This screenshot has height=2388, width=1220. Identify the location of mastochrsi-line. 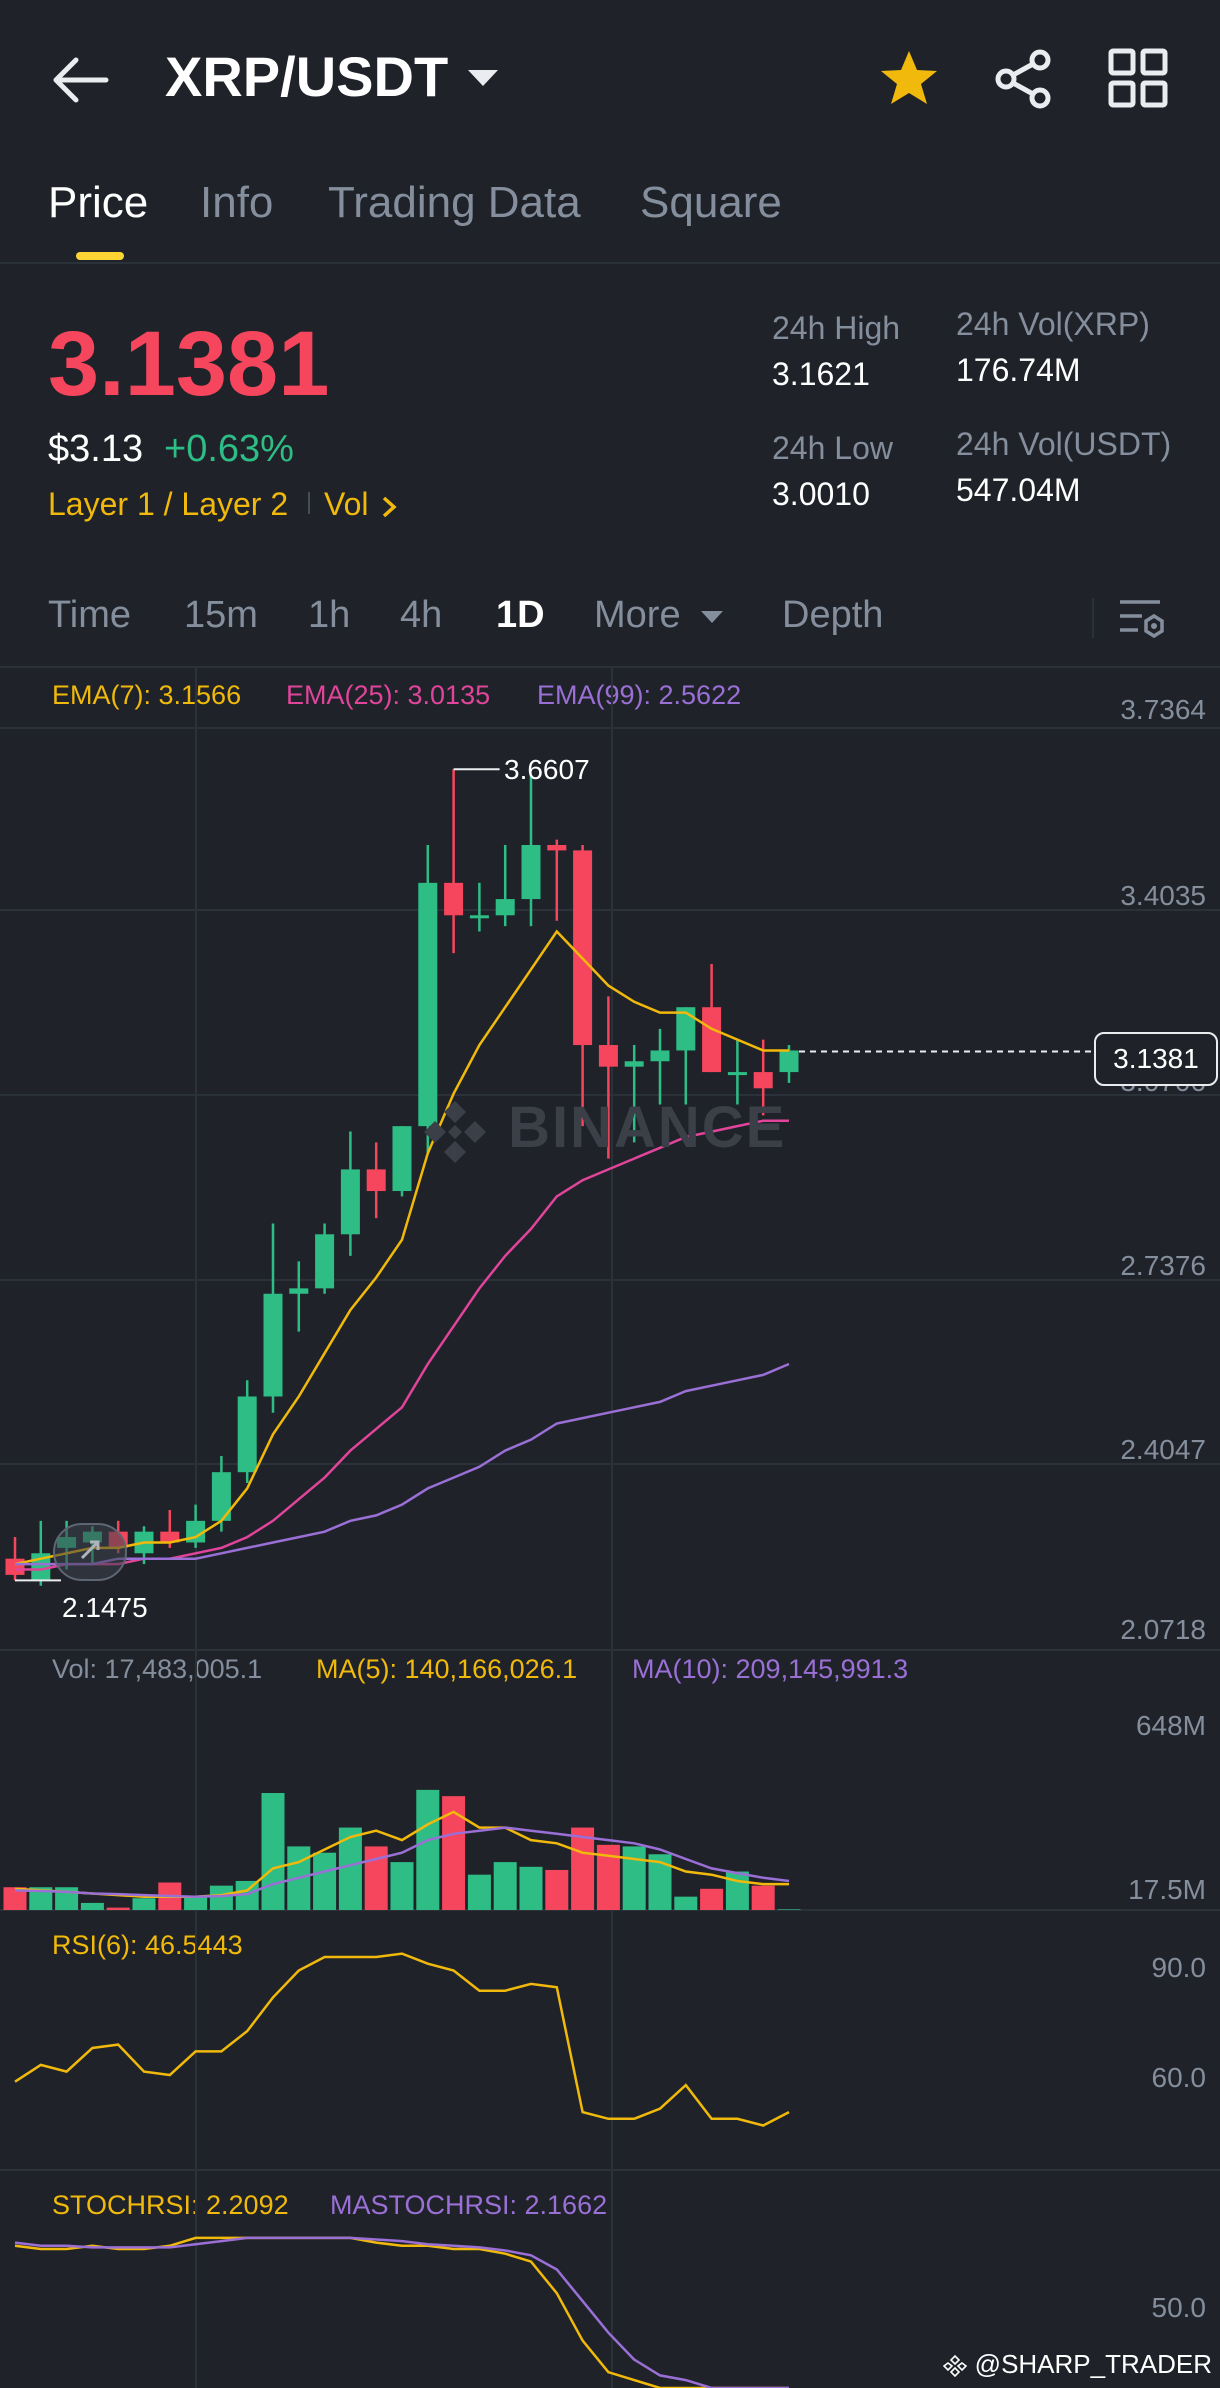
(401, 2312).